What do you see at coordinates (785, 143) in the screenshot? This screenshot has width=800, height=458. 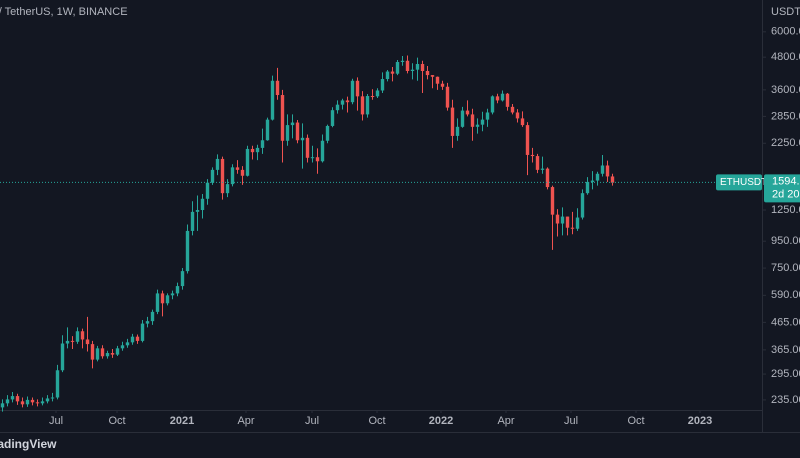 I see `y-tick-label: 2250.00` at bounding box center [785, 143].